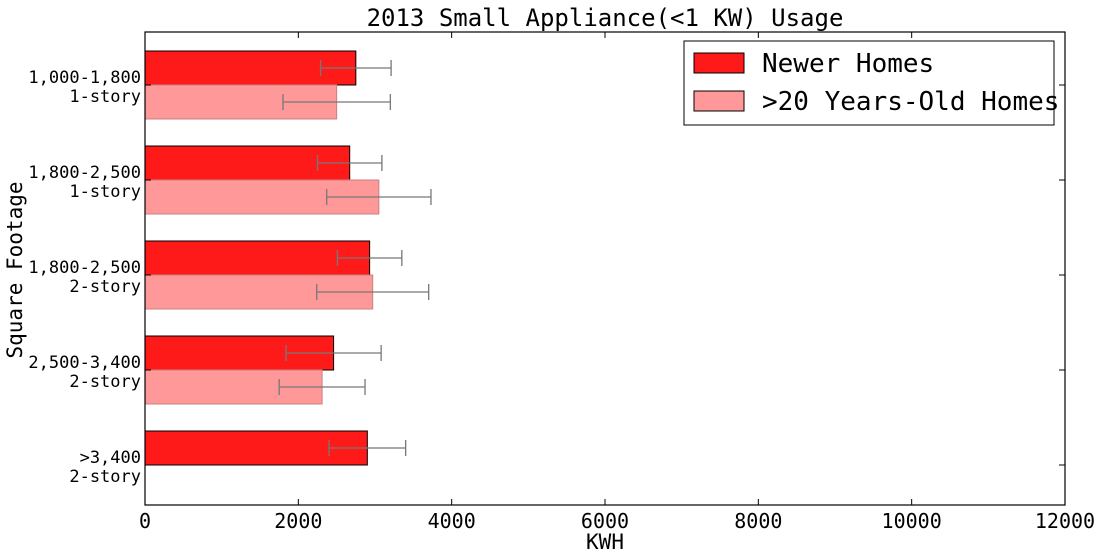 This screenshot has width=1100, height=558. I want to click on y-category-label-line1-0: 1,000-1,800, so click(84, 78).